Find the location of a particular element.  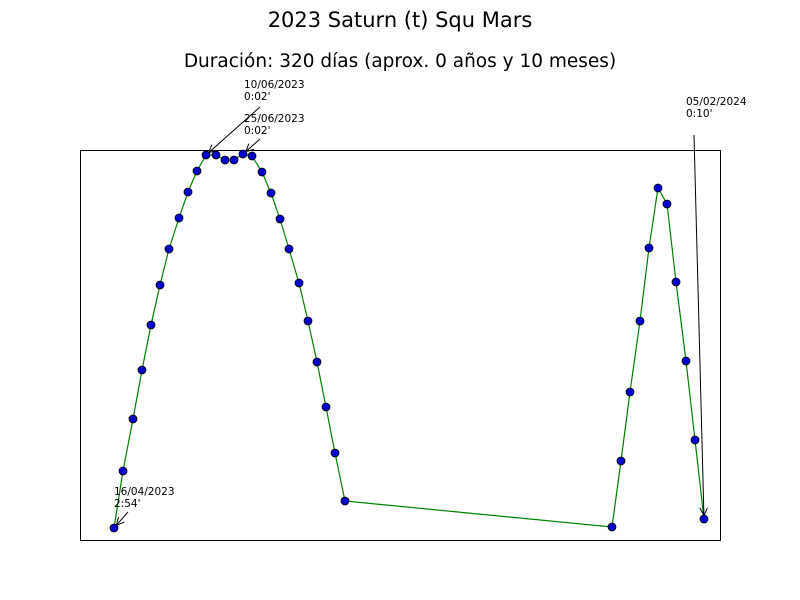

annotation-label-3: 05/02/2024 0:10' is located at coordinates (716, 108).